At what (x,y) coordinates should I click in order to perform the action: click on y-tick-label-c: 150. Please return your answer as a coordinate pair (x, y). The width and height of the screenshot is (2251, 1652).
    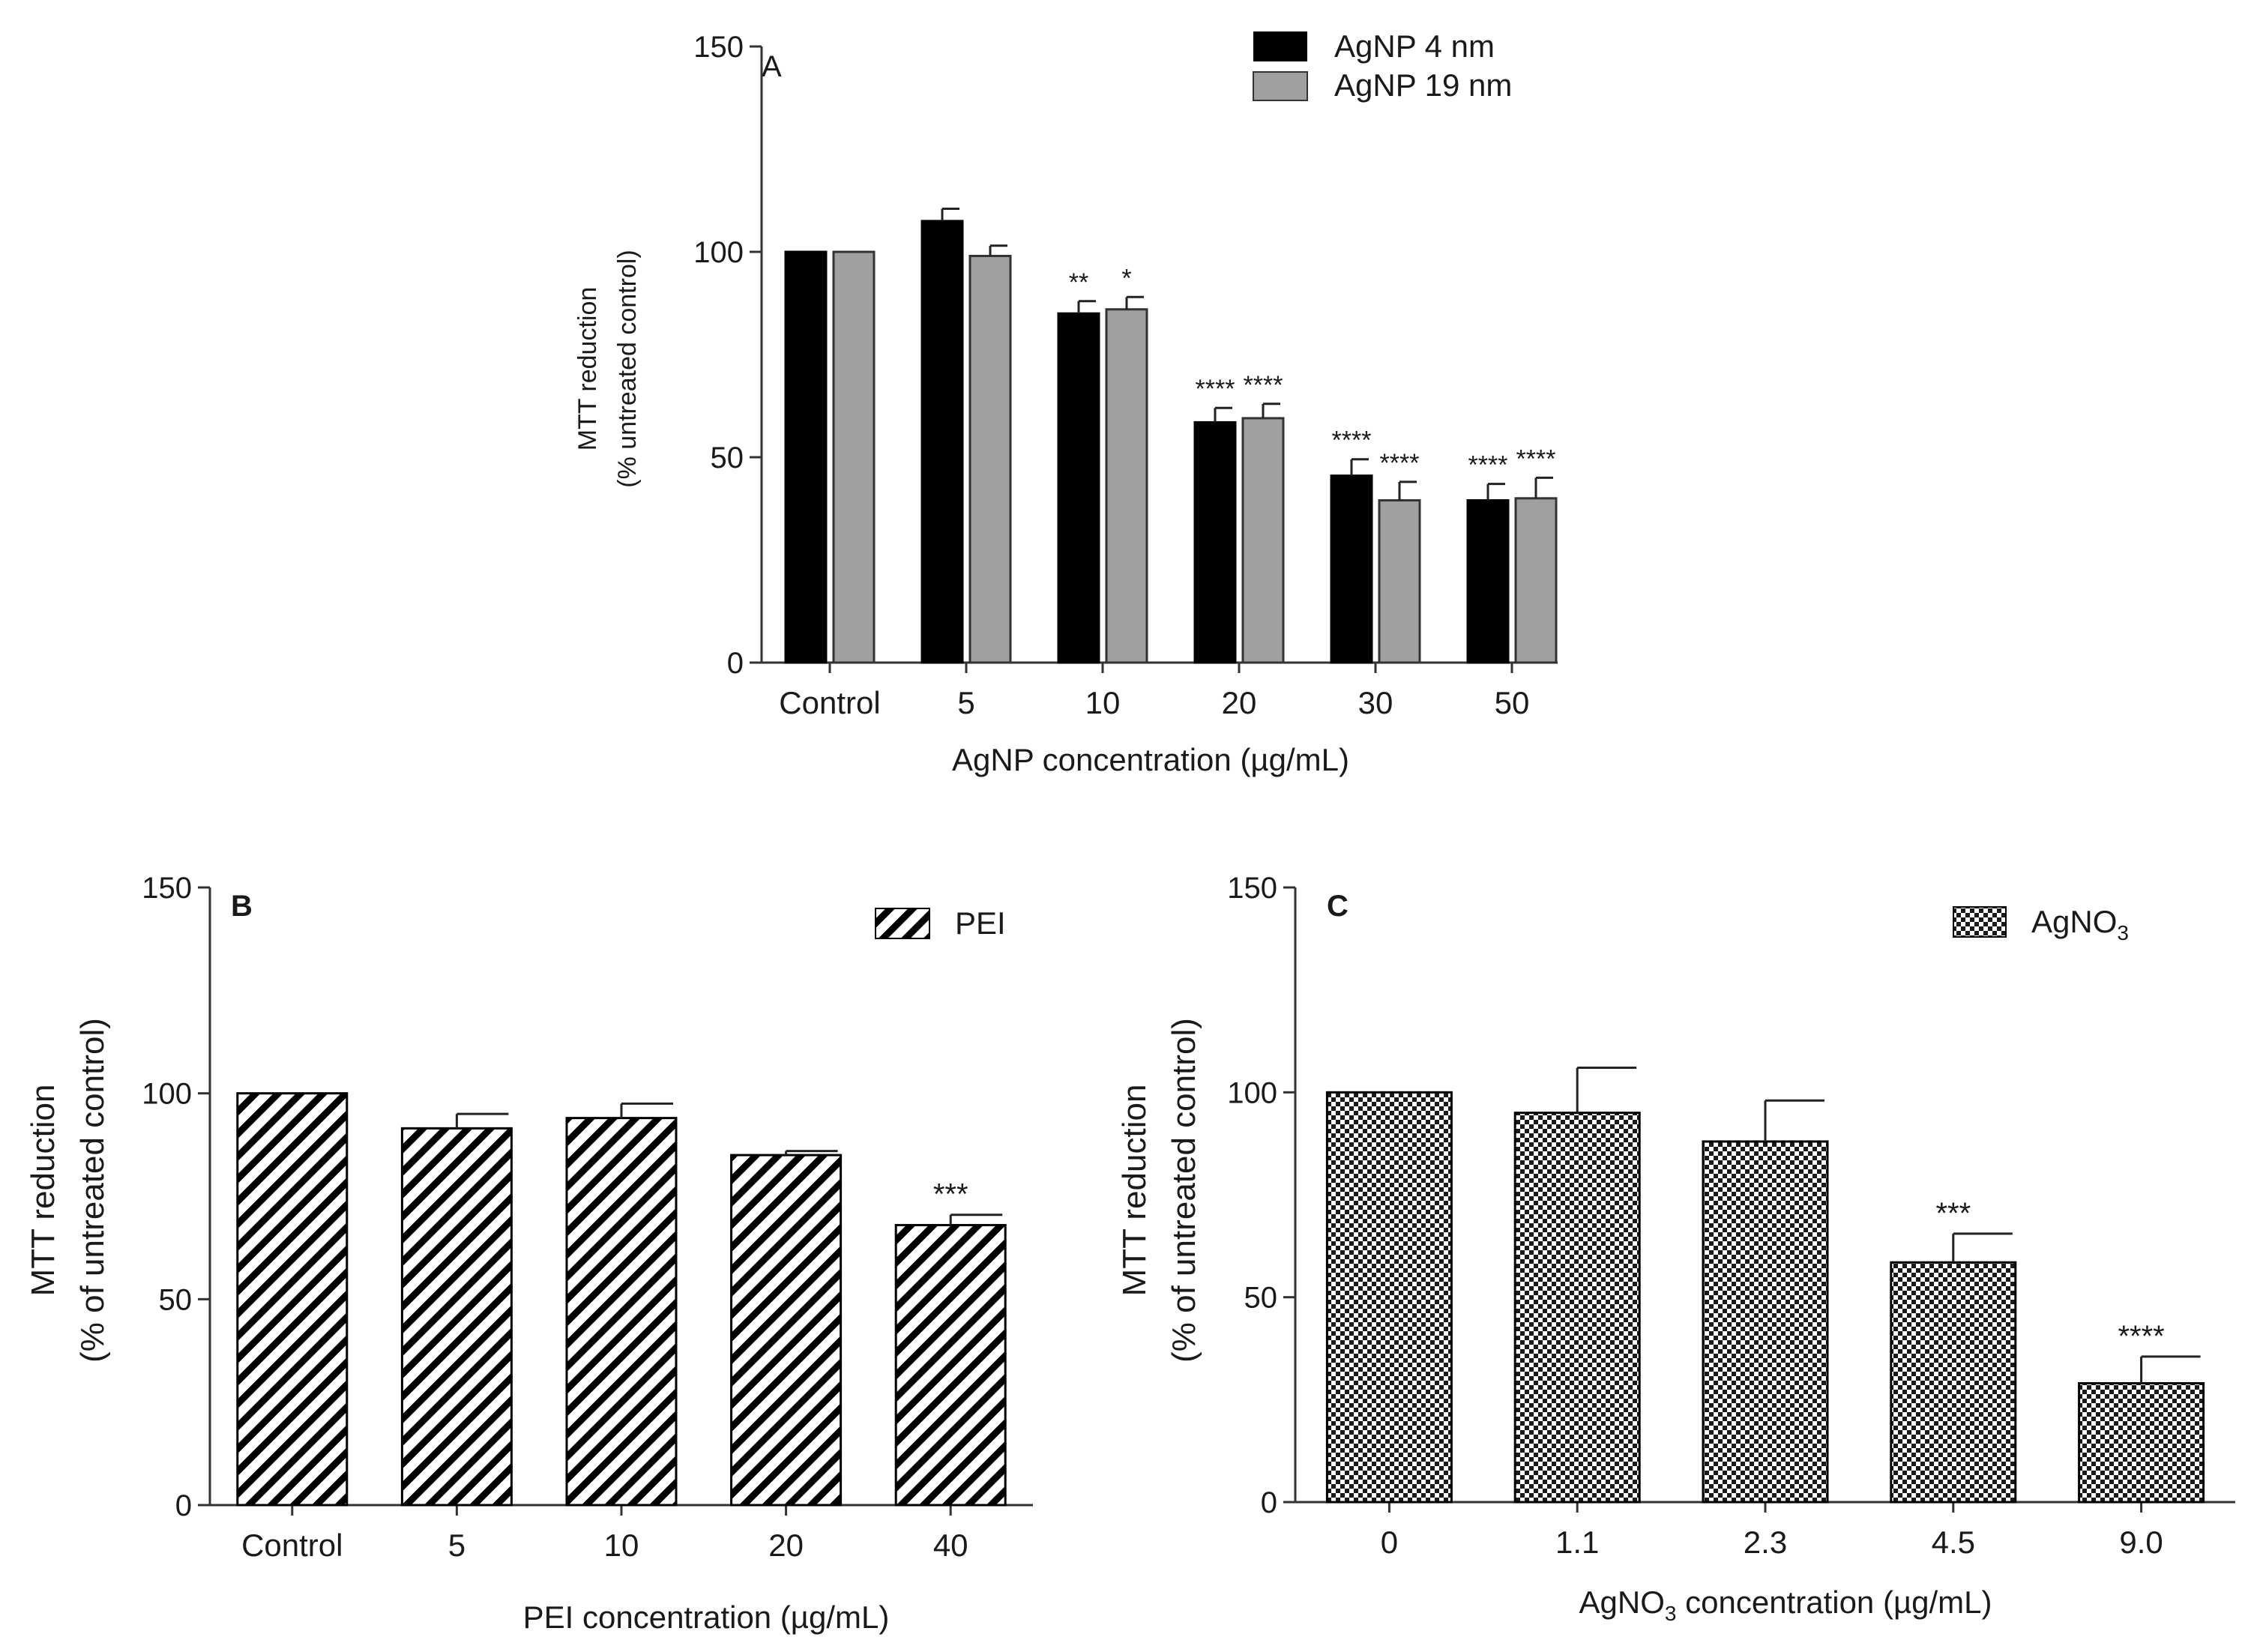
    Looking at the image, I should click on (1252, 888).